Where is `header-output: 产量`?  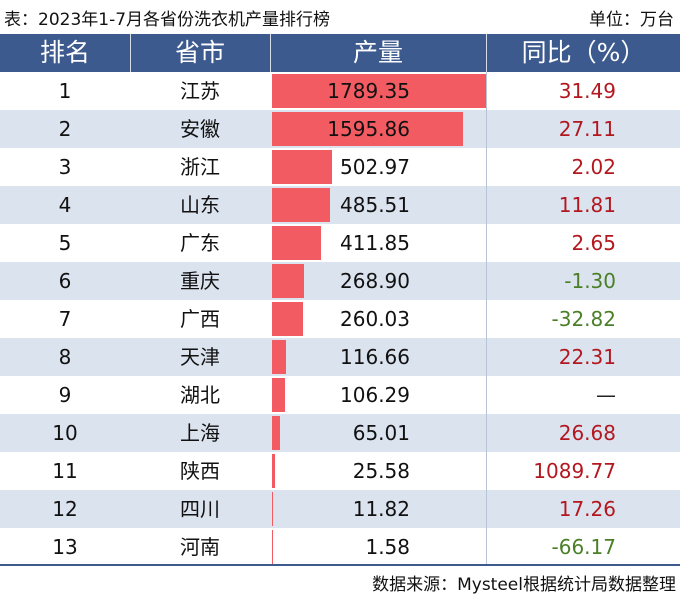 header-output: 产量 is located at coordinates (377, 52).